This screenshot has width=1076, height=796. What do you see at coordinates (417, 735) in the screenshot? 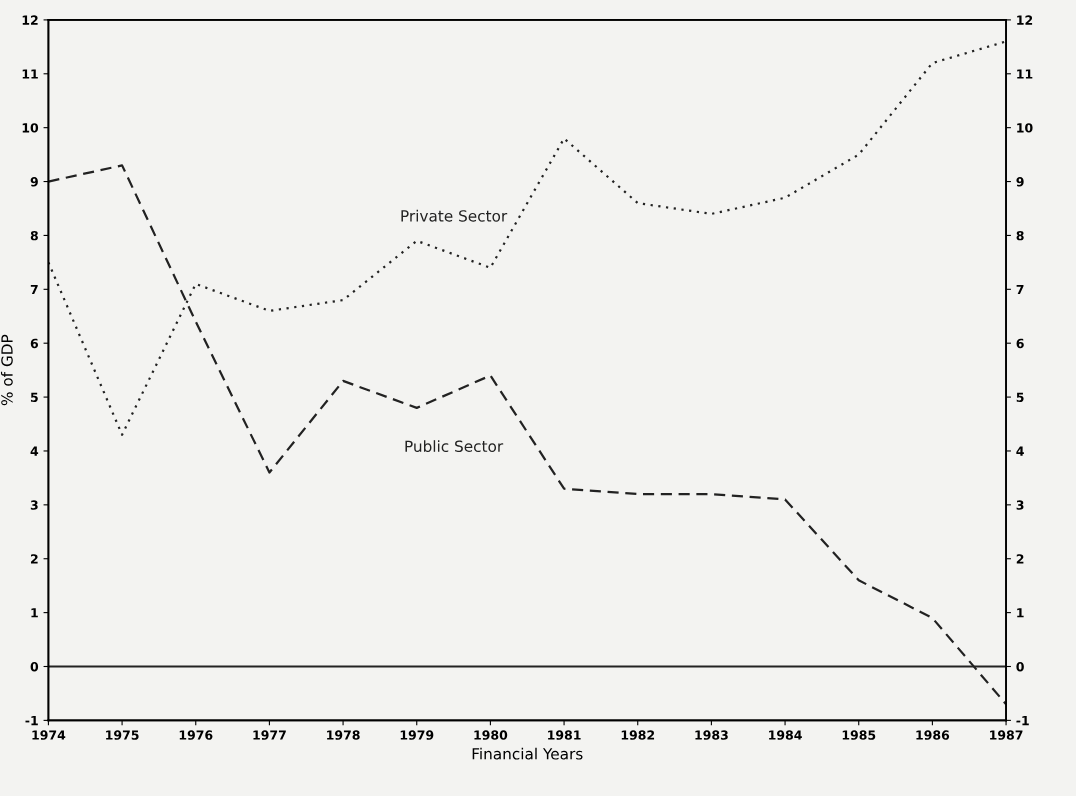
I see `x-tick-label: 1979` at bounding box center [417, 735].